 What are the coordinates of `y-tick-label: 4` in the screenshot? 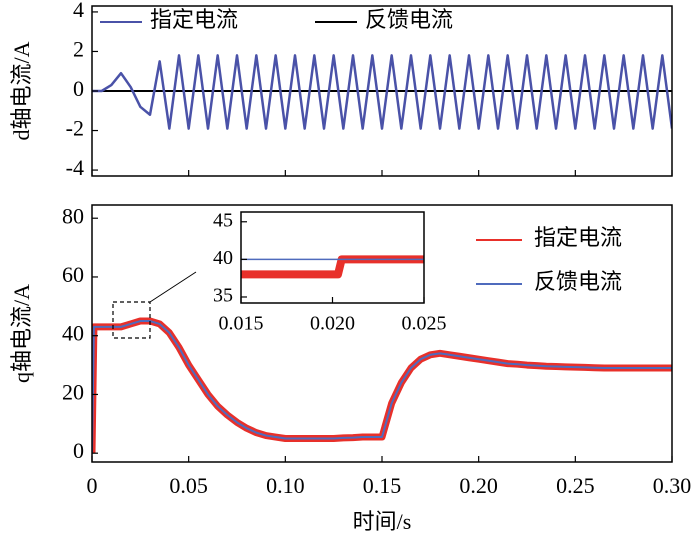 It's located at (78, 11).